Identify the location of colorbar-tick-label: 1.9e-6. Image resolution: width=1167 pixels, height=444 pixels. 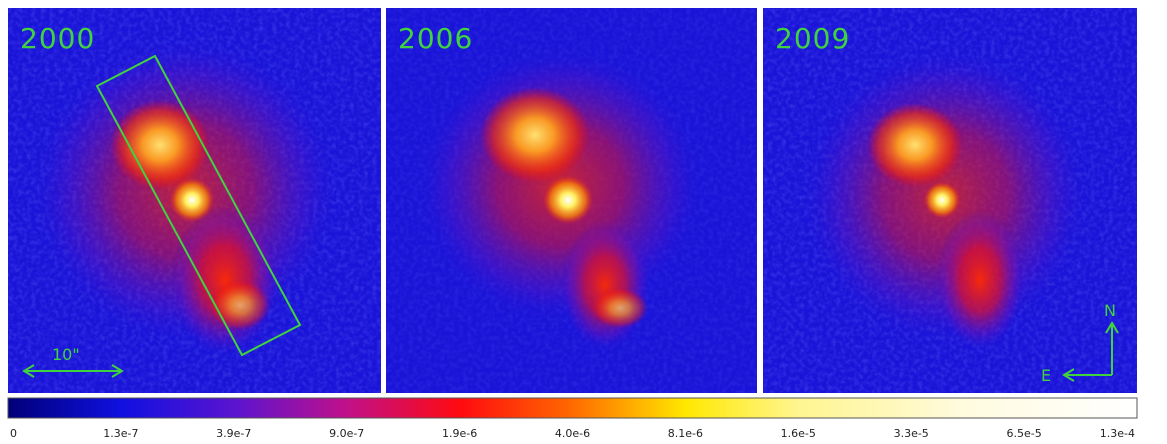
(459, 433).